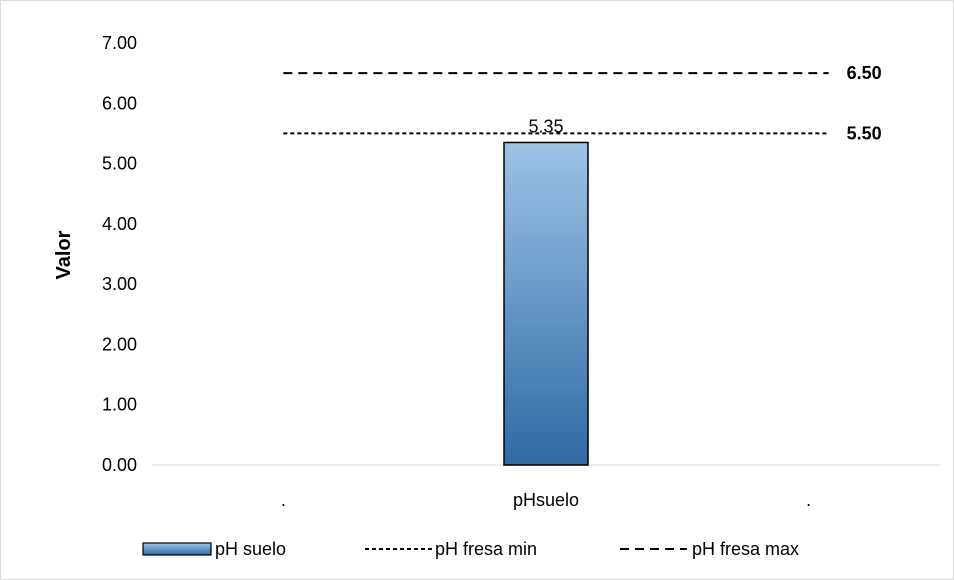  Describe the element at coordinates (64, 254) in the screenshot. I see `y-axis-label: Valor` at that location.